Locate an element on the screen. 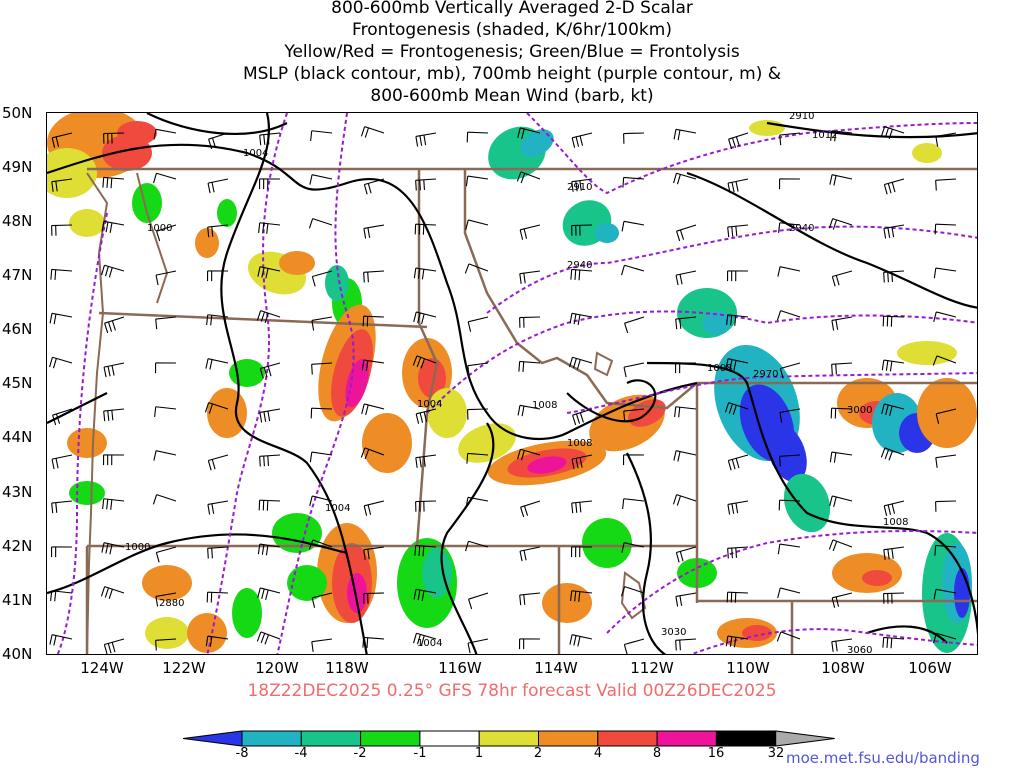 The image size is (1024, 768). colorbar-label: -4 is located at coordinates (301, 753).